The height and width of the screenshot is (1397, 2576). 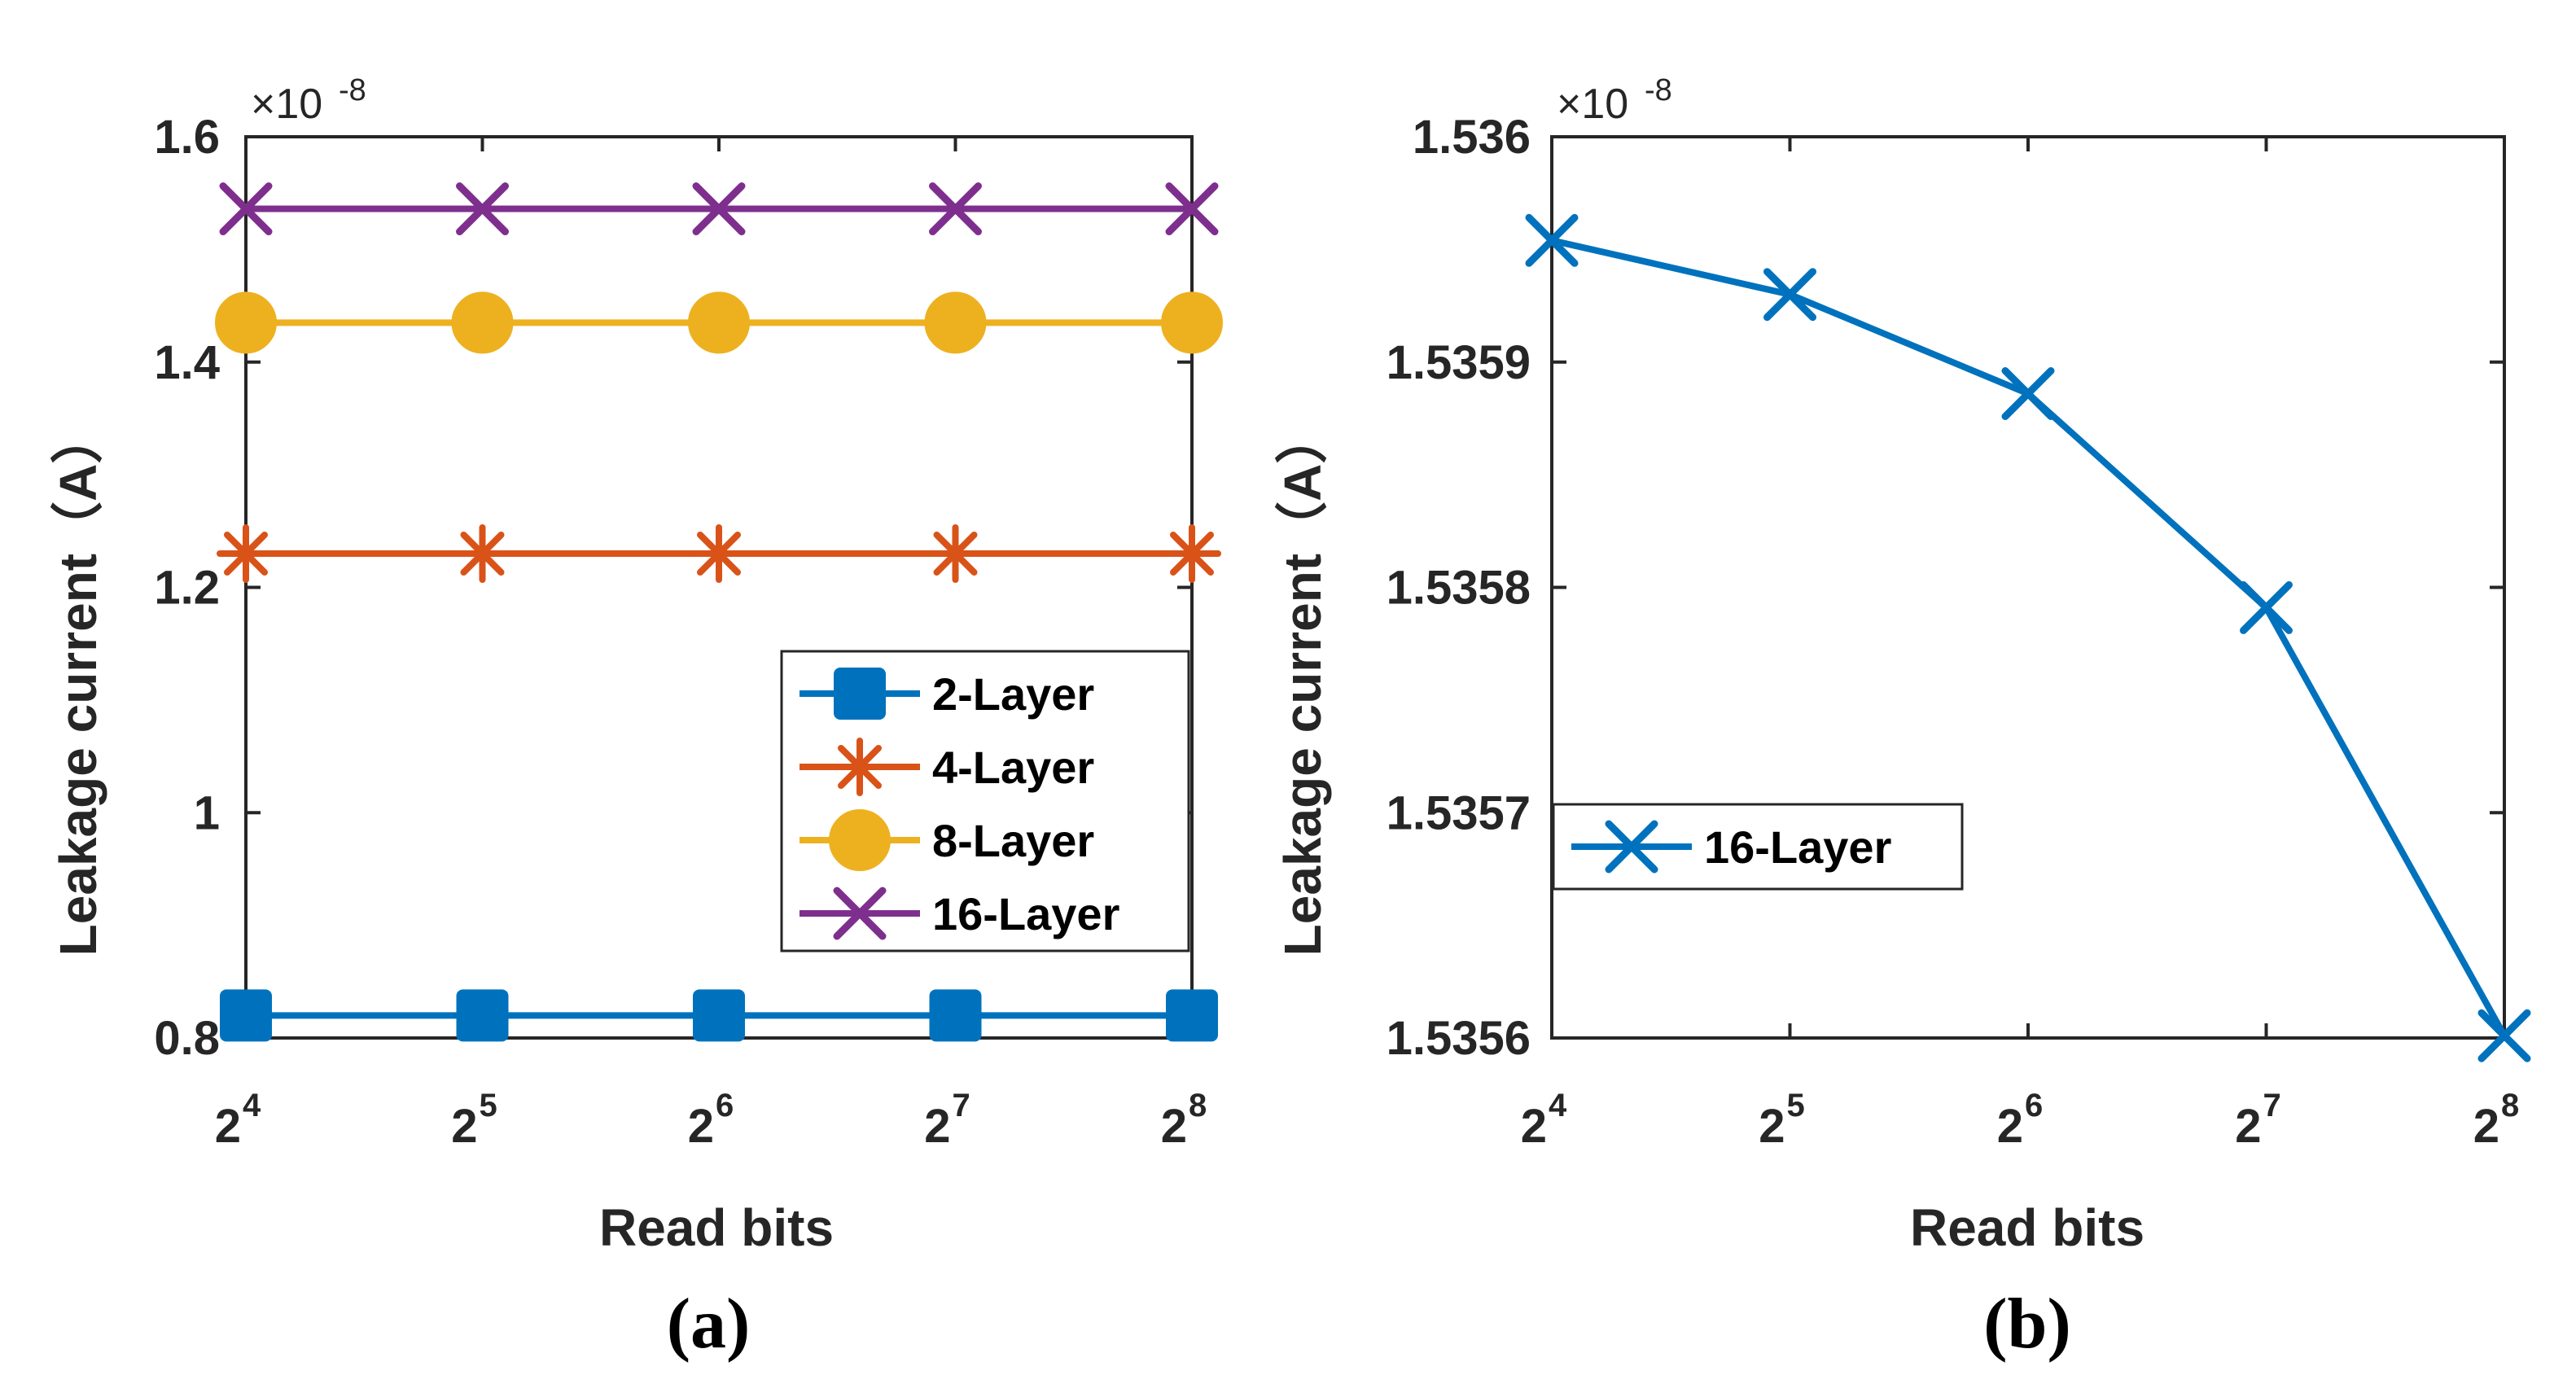 I want to click on y-tick-label: 1.5359, so click(x=1459, y=362).